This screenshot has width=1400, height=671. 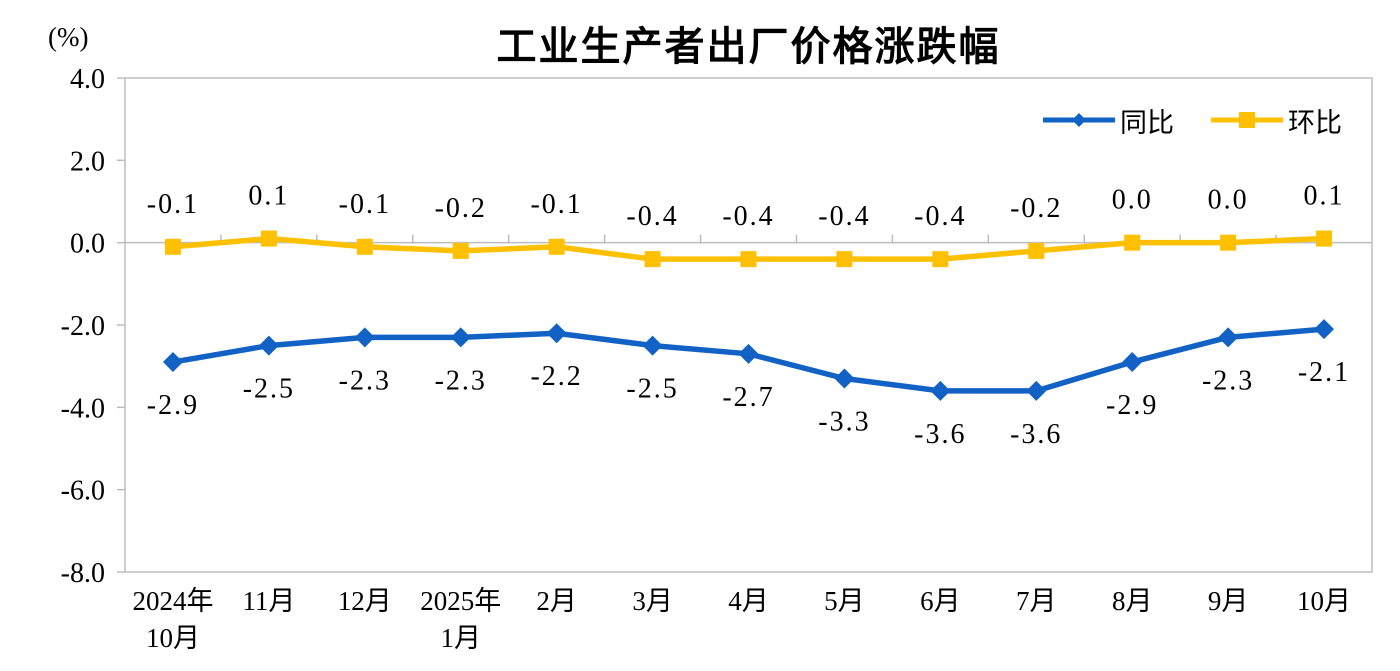 I want to click on y-axis-tick-label: 4.0, so click(x=87, y=79).